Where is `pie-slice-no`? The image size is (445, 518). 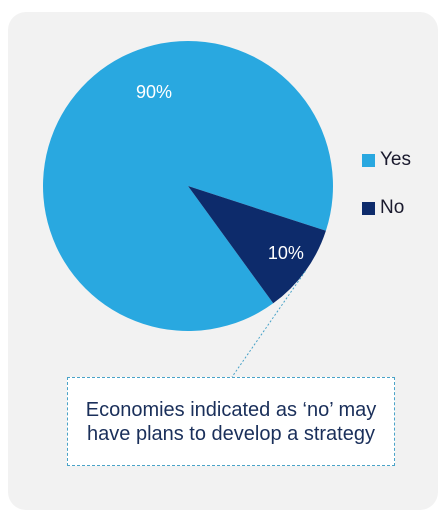 pie-slice-no is located at coordinates (257, 245).